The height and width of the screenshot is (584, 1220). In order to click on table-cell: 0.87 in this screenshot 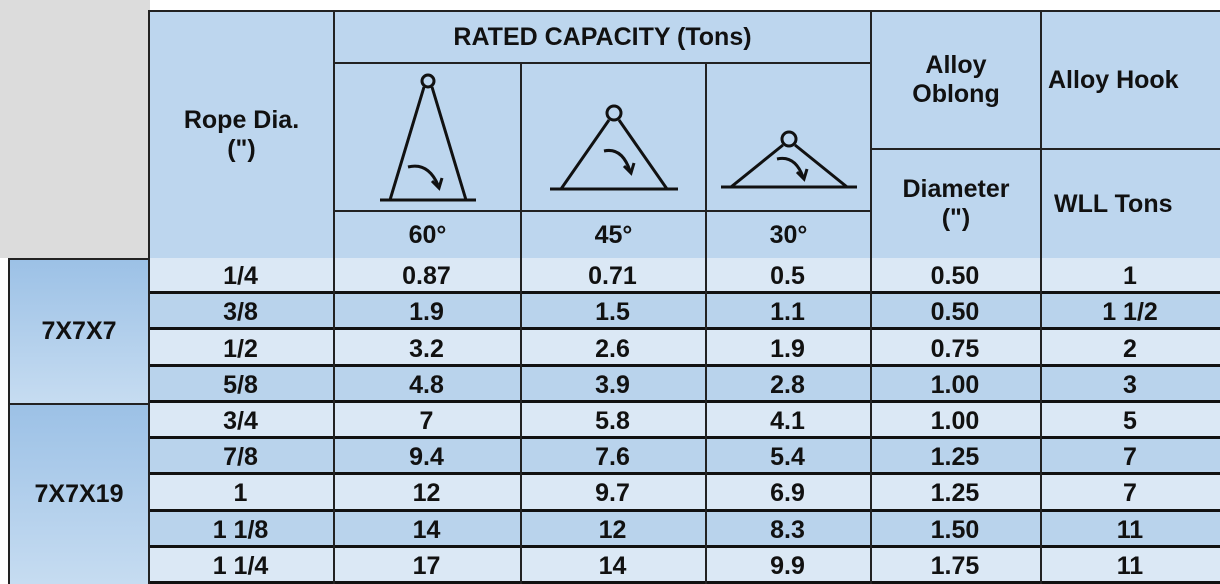, I will do `click(426, 276)`.